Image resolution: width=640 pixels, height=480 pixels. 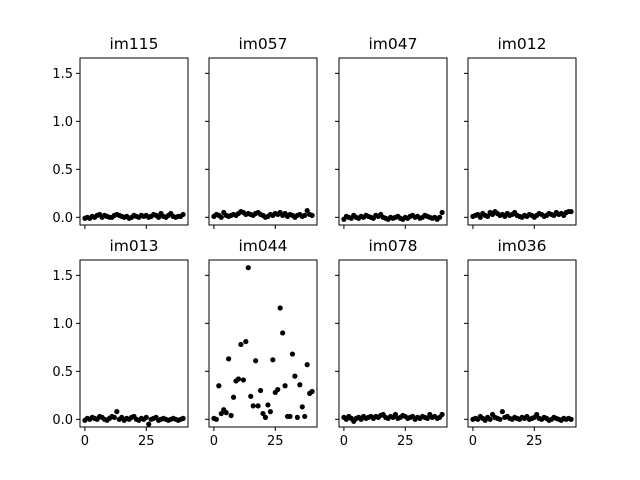 What do you see at coordinates (393, 44) in the screenshot?
I see `panel-title: im047` at bounding box center [393, 44].